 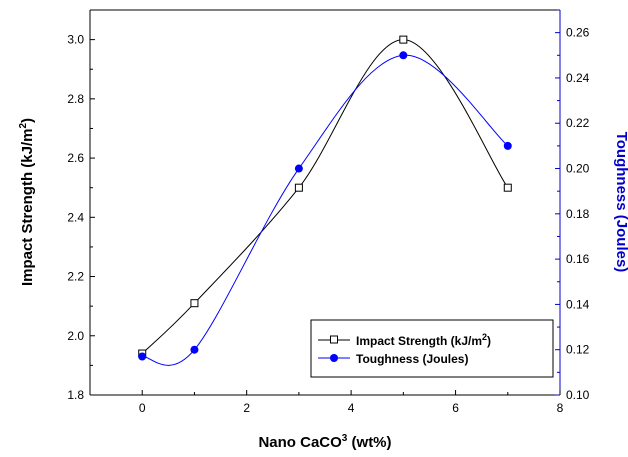 I want to click on right-y-axis-title: Toughness (Joules), so click(x=620, y=202).